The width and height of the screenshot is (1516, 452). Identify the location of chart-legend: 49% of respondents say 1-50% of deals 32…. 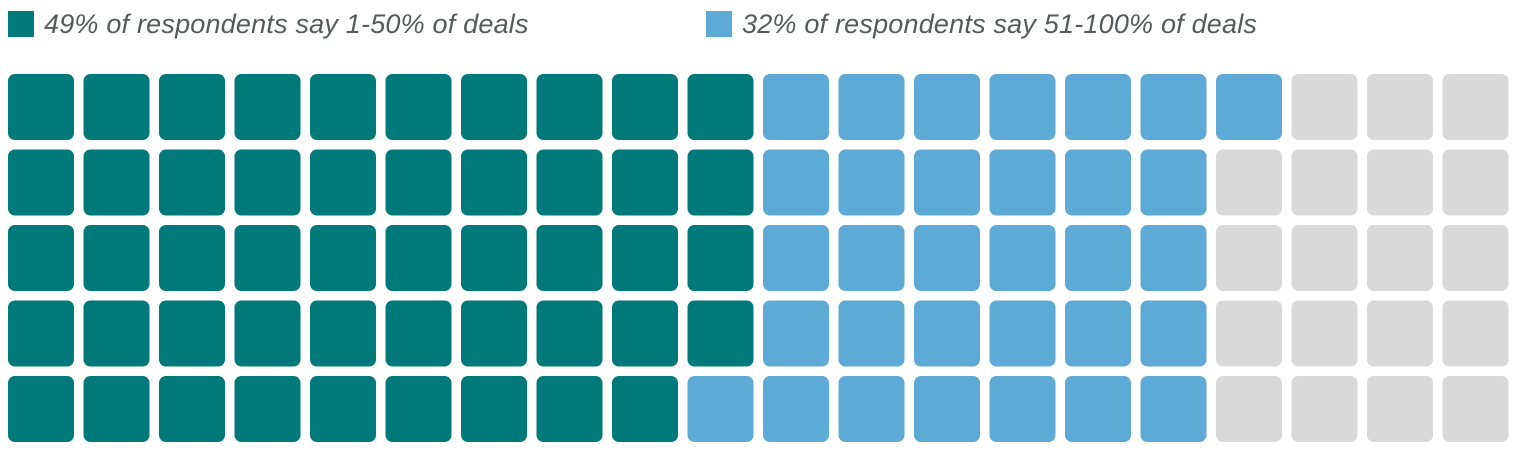
(758, 30).